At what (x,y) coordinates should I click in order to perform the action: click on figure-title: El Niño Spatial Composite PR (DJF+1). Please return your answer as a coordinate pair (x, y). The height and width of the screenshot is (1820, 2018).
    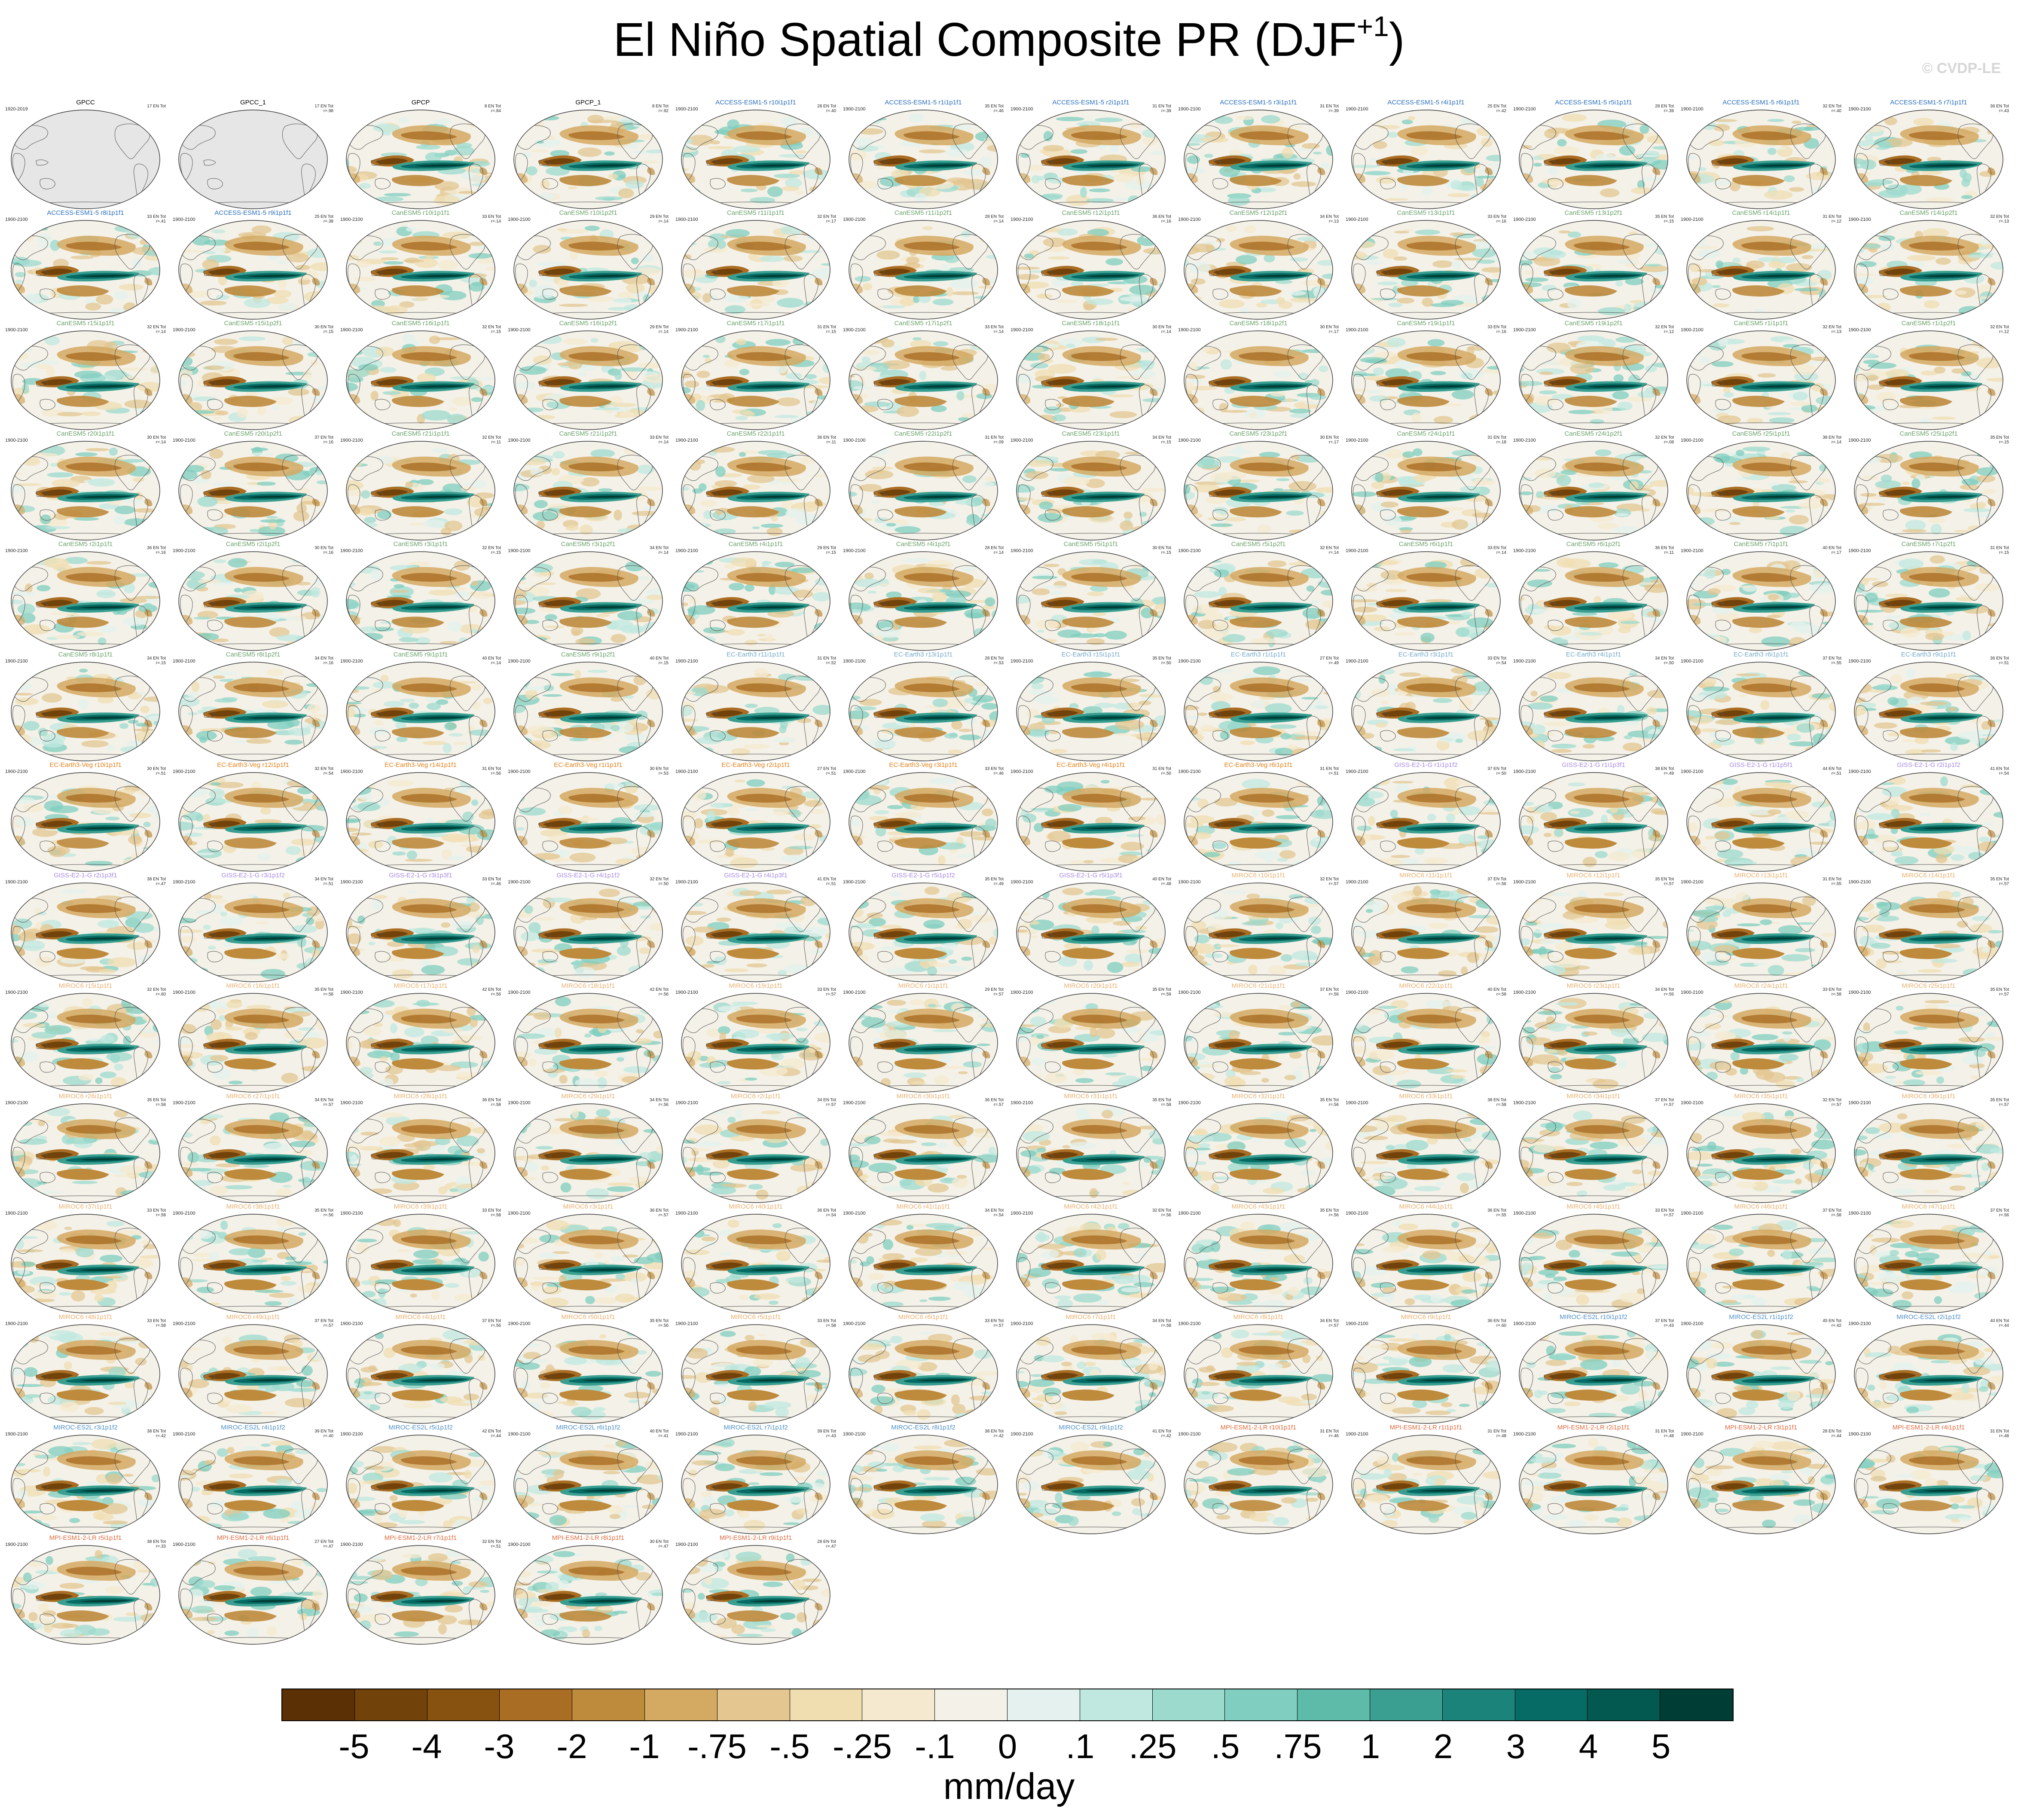
    Looking at the image, I should click on (1009, 40).